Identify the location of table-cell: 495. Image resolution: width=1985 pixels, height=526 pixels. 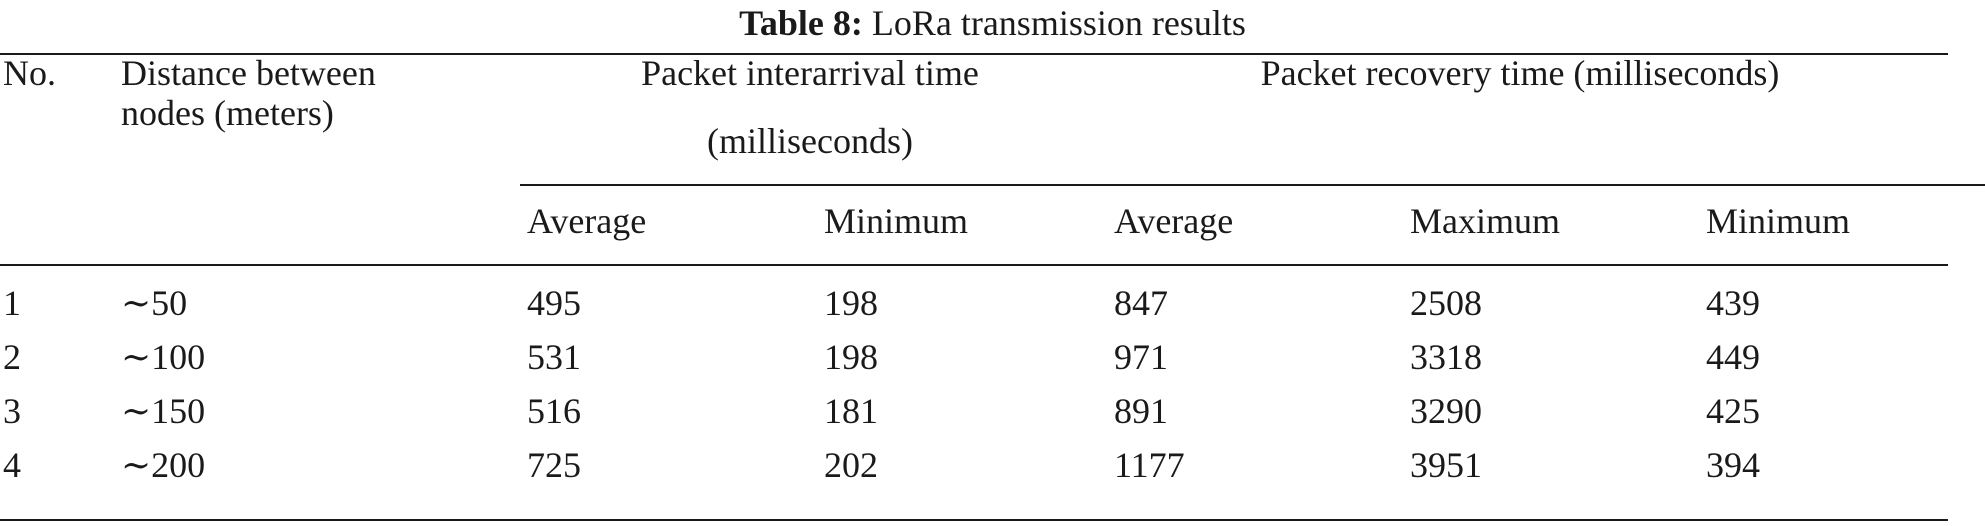
(554, 303).